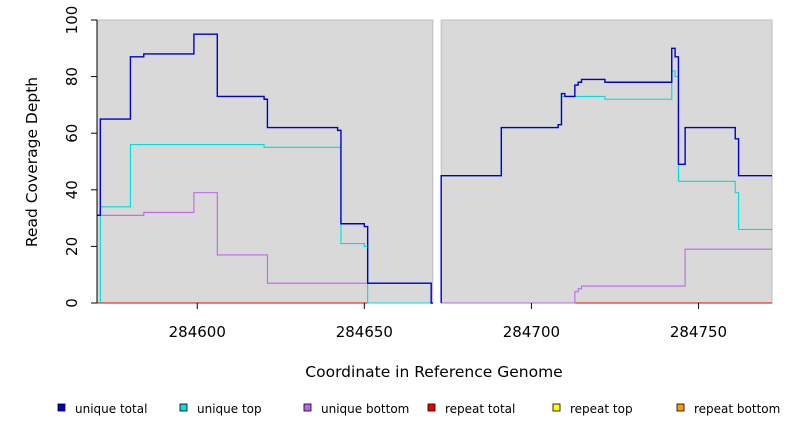  Describe the element at coordinates (197, 332) in the screenshot. I see `x-tick-label: 284600` at that location.